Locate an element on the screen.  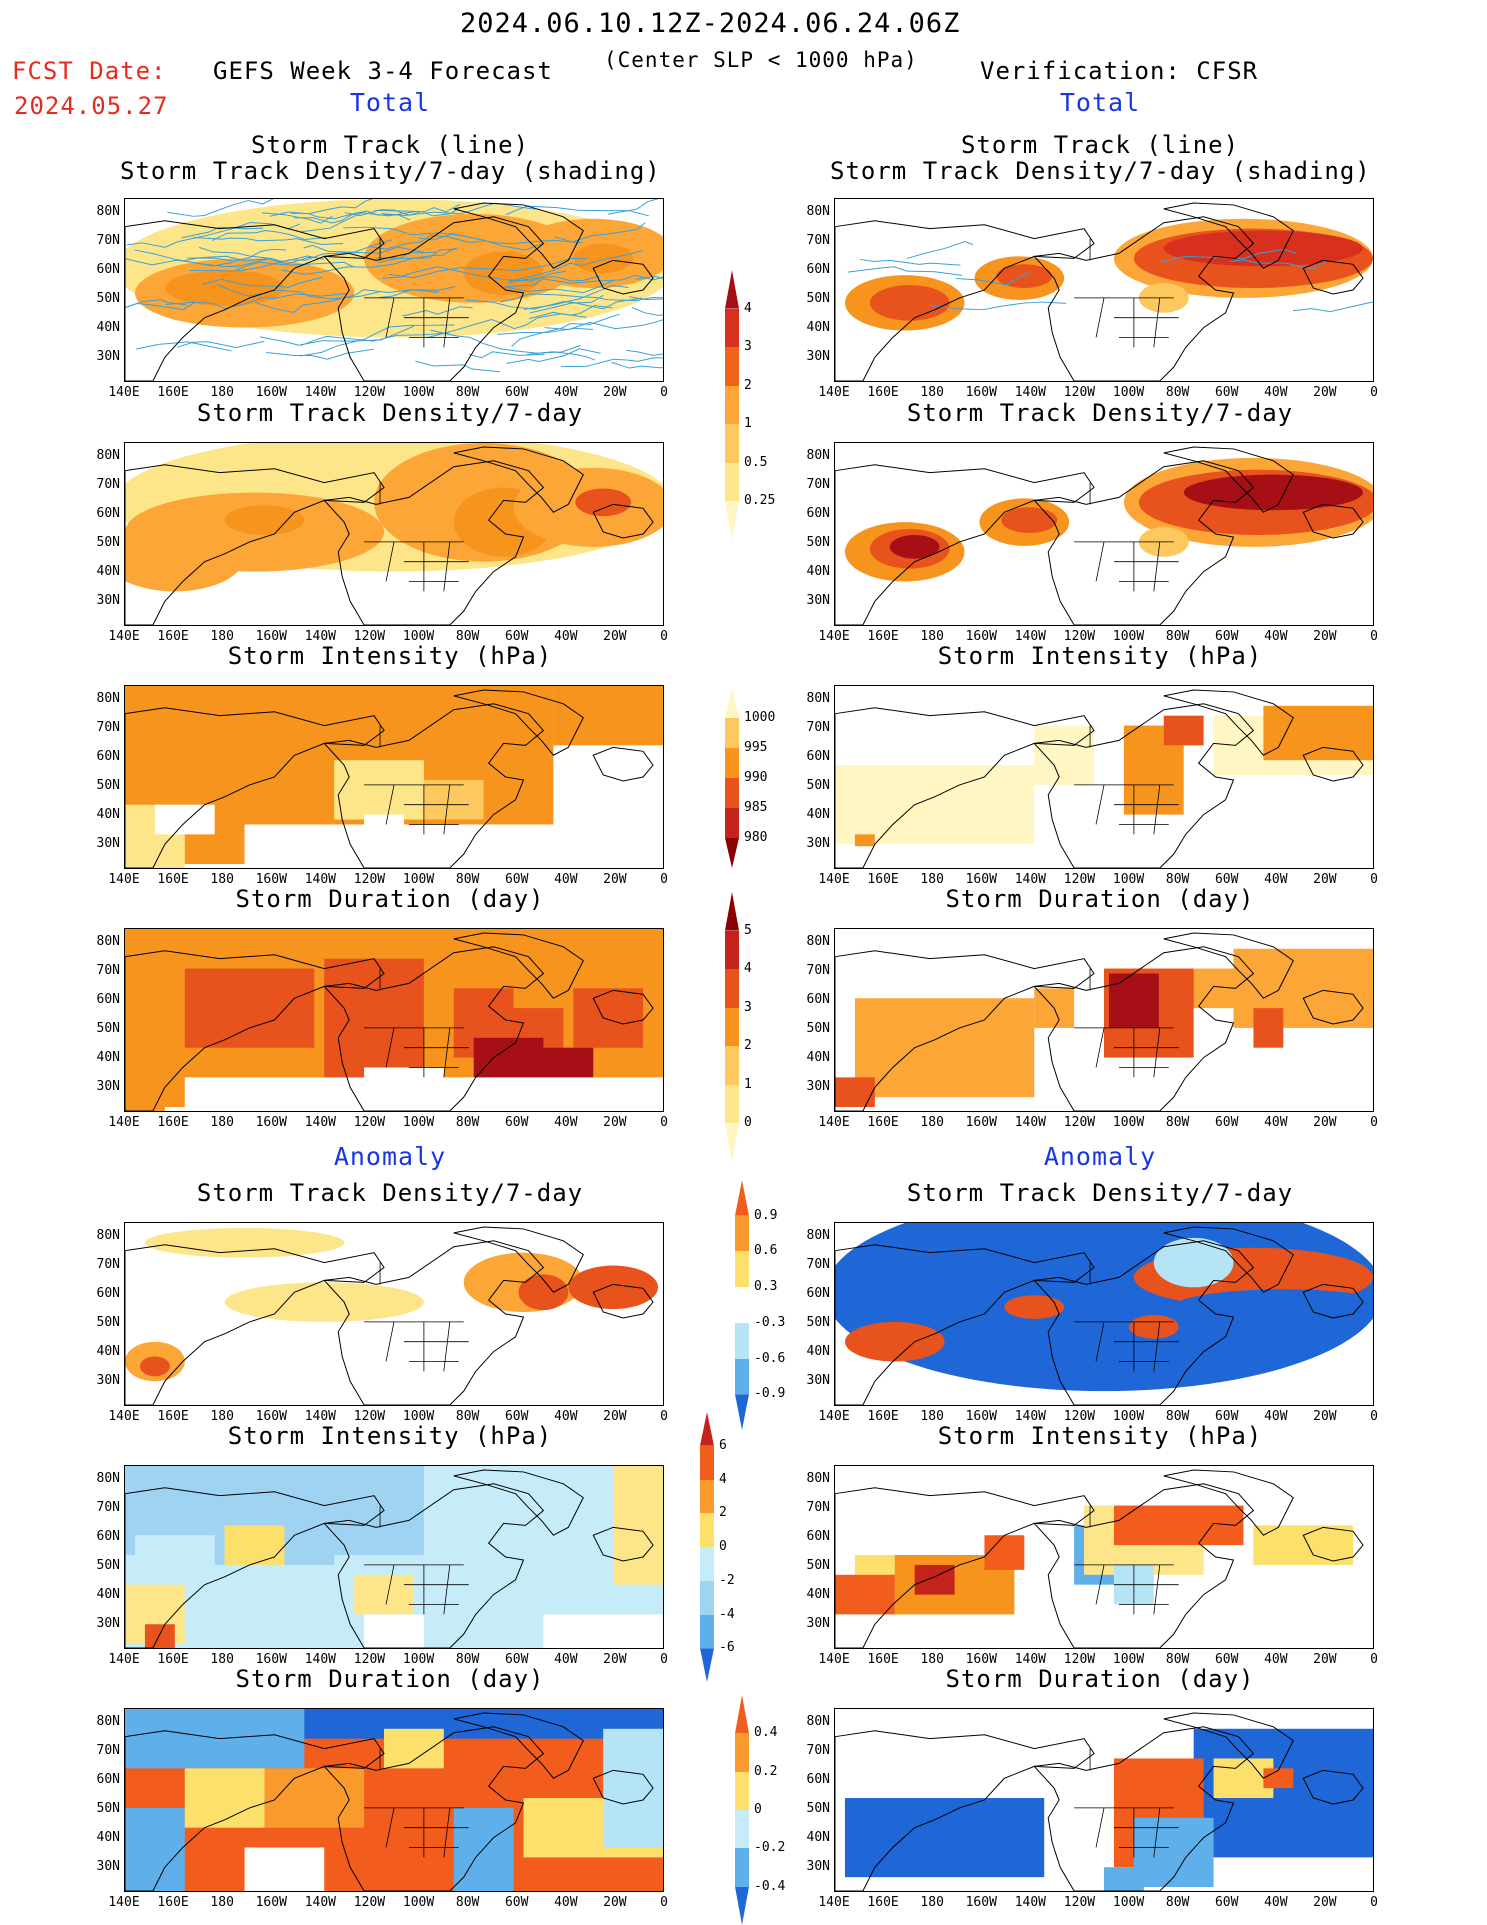
colorbar-label: -4 is located at coordinates (727, 1614).